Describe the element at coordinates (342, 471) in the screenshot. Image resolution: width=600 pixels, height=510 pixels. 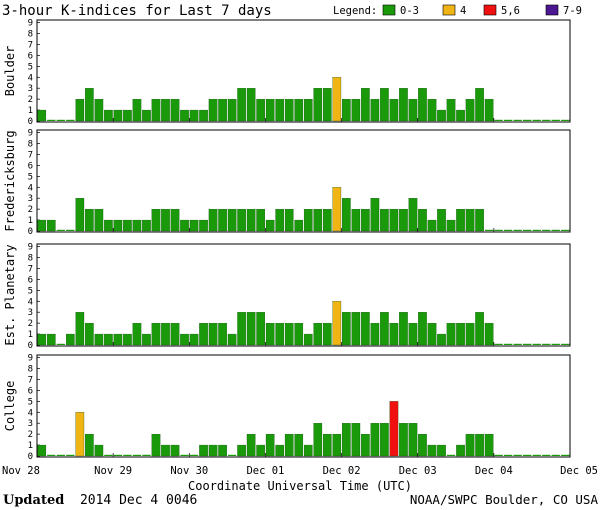
I see `x-tick-label: Dec 02` at that location.